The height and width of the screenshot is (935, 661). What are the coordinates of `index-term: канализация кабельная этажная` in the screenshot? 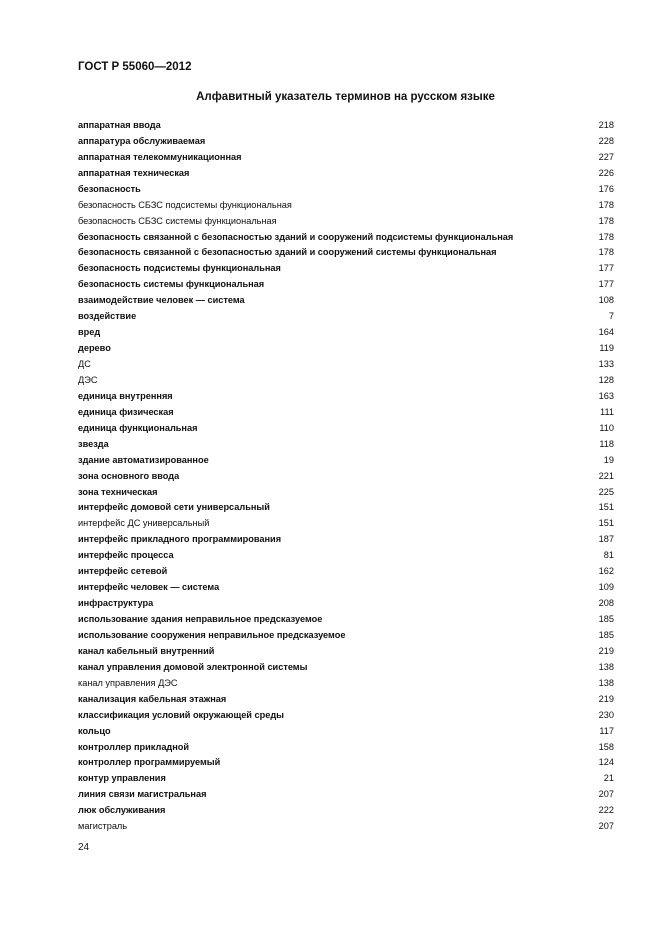 It's located at (152, 698).